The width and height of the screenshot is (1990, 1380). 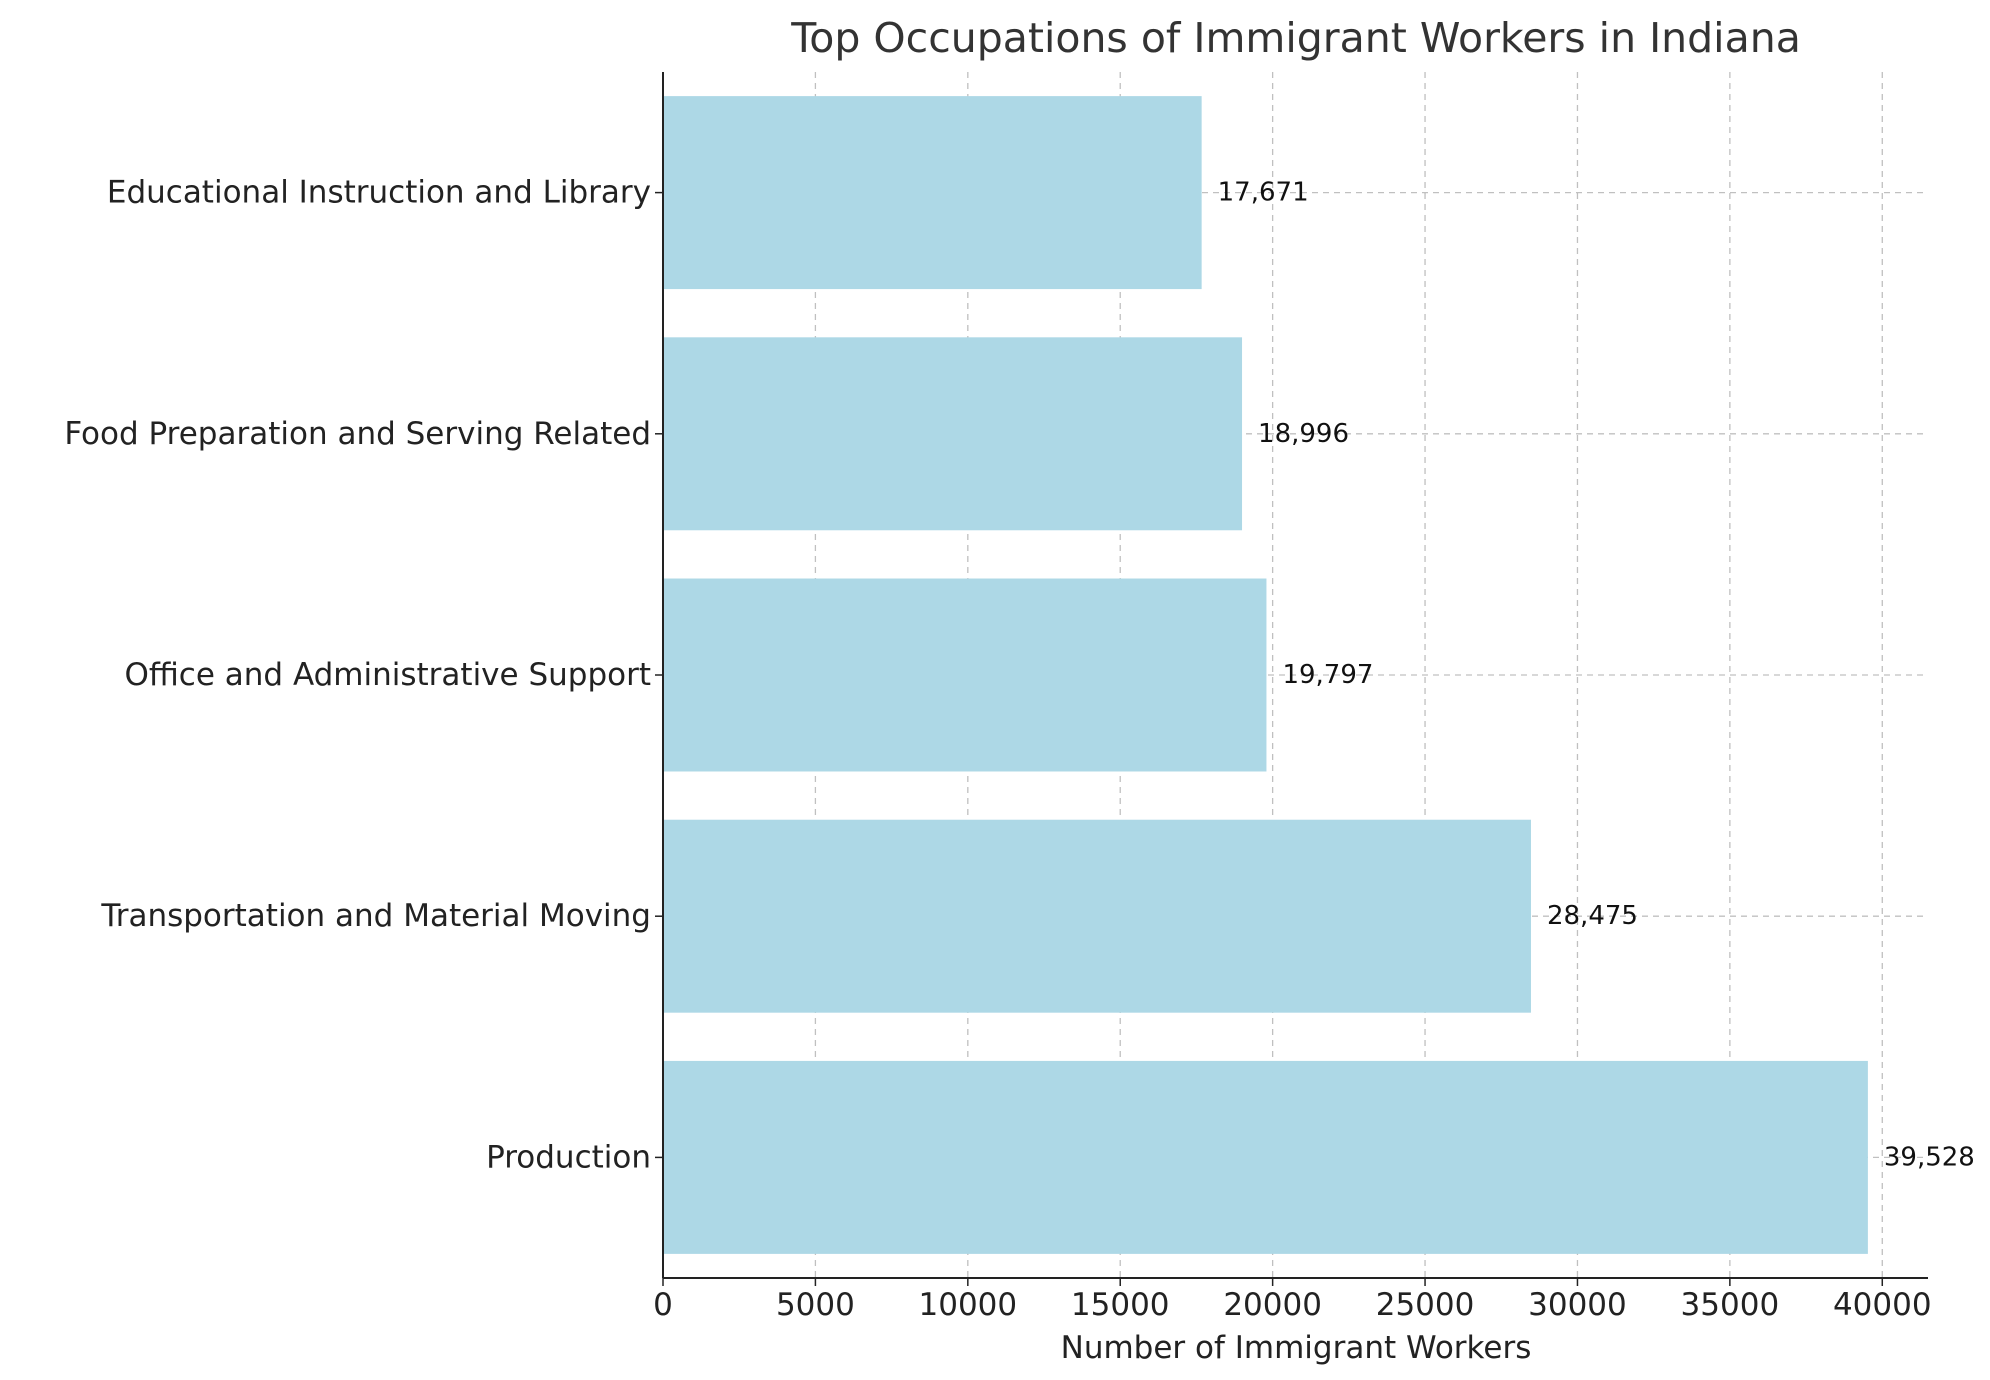 I want to click on y-tick-label: Production, so click(x=568, y=1157).